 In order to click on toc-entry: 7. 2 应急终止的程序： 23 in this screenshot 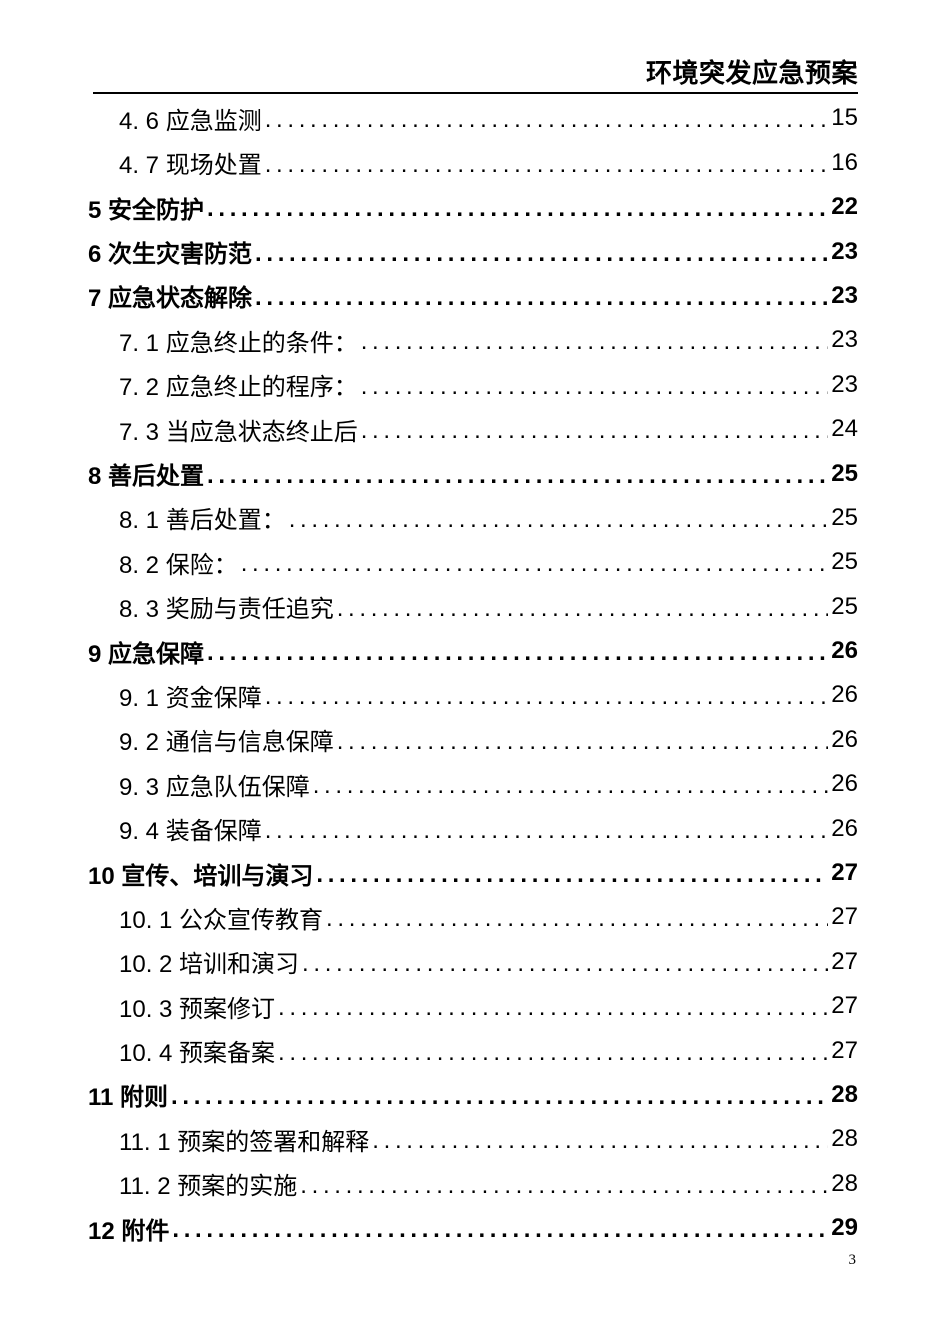, I will do `click(473, 385)`.